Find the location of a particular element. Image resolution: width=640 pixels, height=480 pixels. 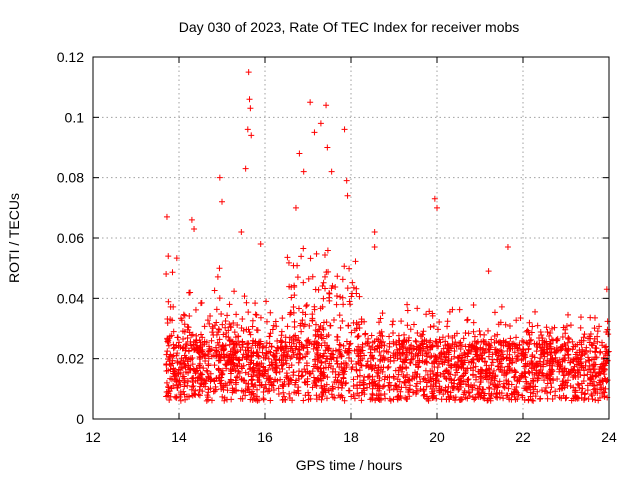

y-tick-label: 0.1 is located at coordinates (75, 117).